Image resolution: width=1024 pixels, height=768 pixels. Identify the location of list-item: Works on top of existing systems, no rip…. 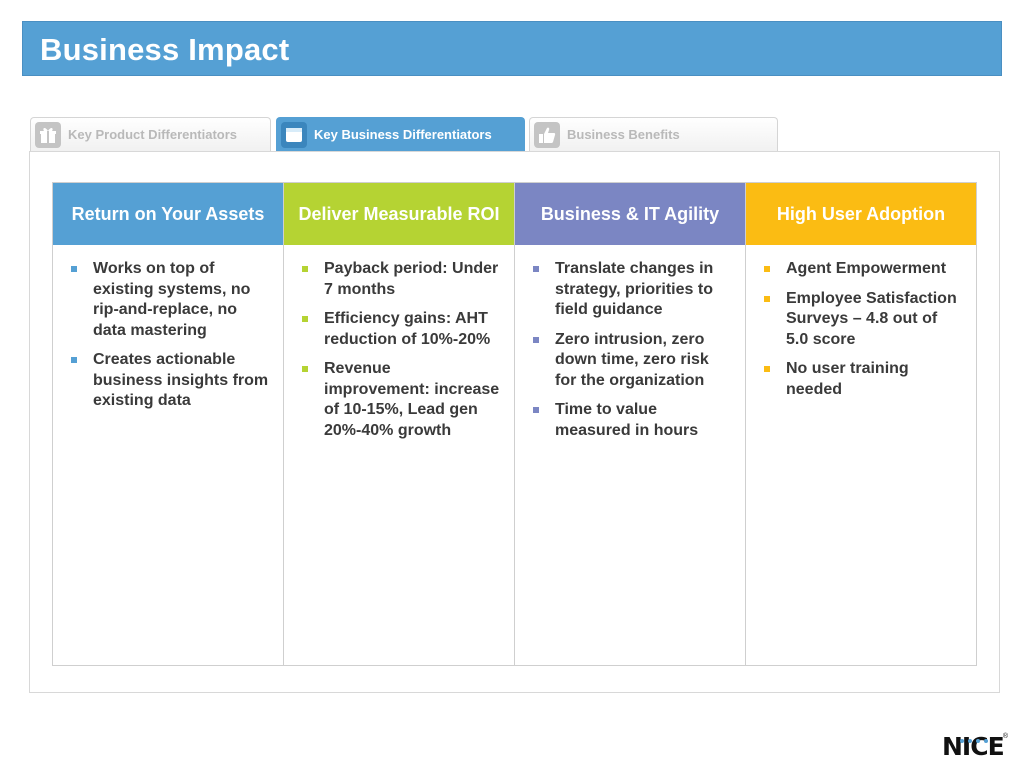
(169, 300).